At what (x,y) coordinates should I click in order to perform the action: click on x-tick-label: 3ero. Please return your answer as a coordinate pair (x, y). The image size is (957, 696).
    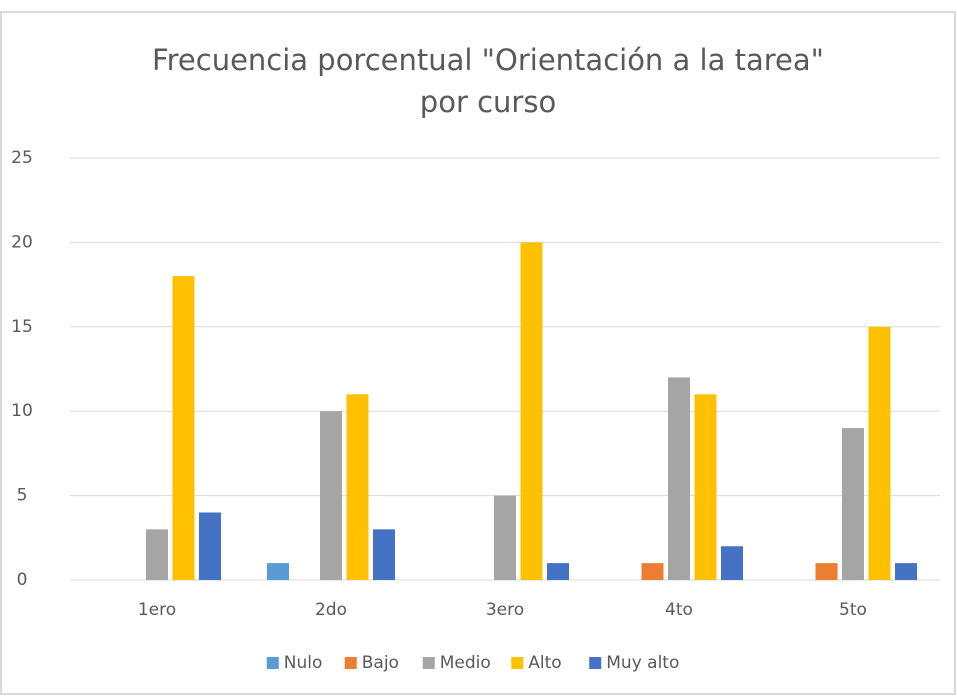
    Looking at the image, I should click on (505, 610).